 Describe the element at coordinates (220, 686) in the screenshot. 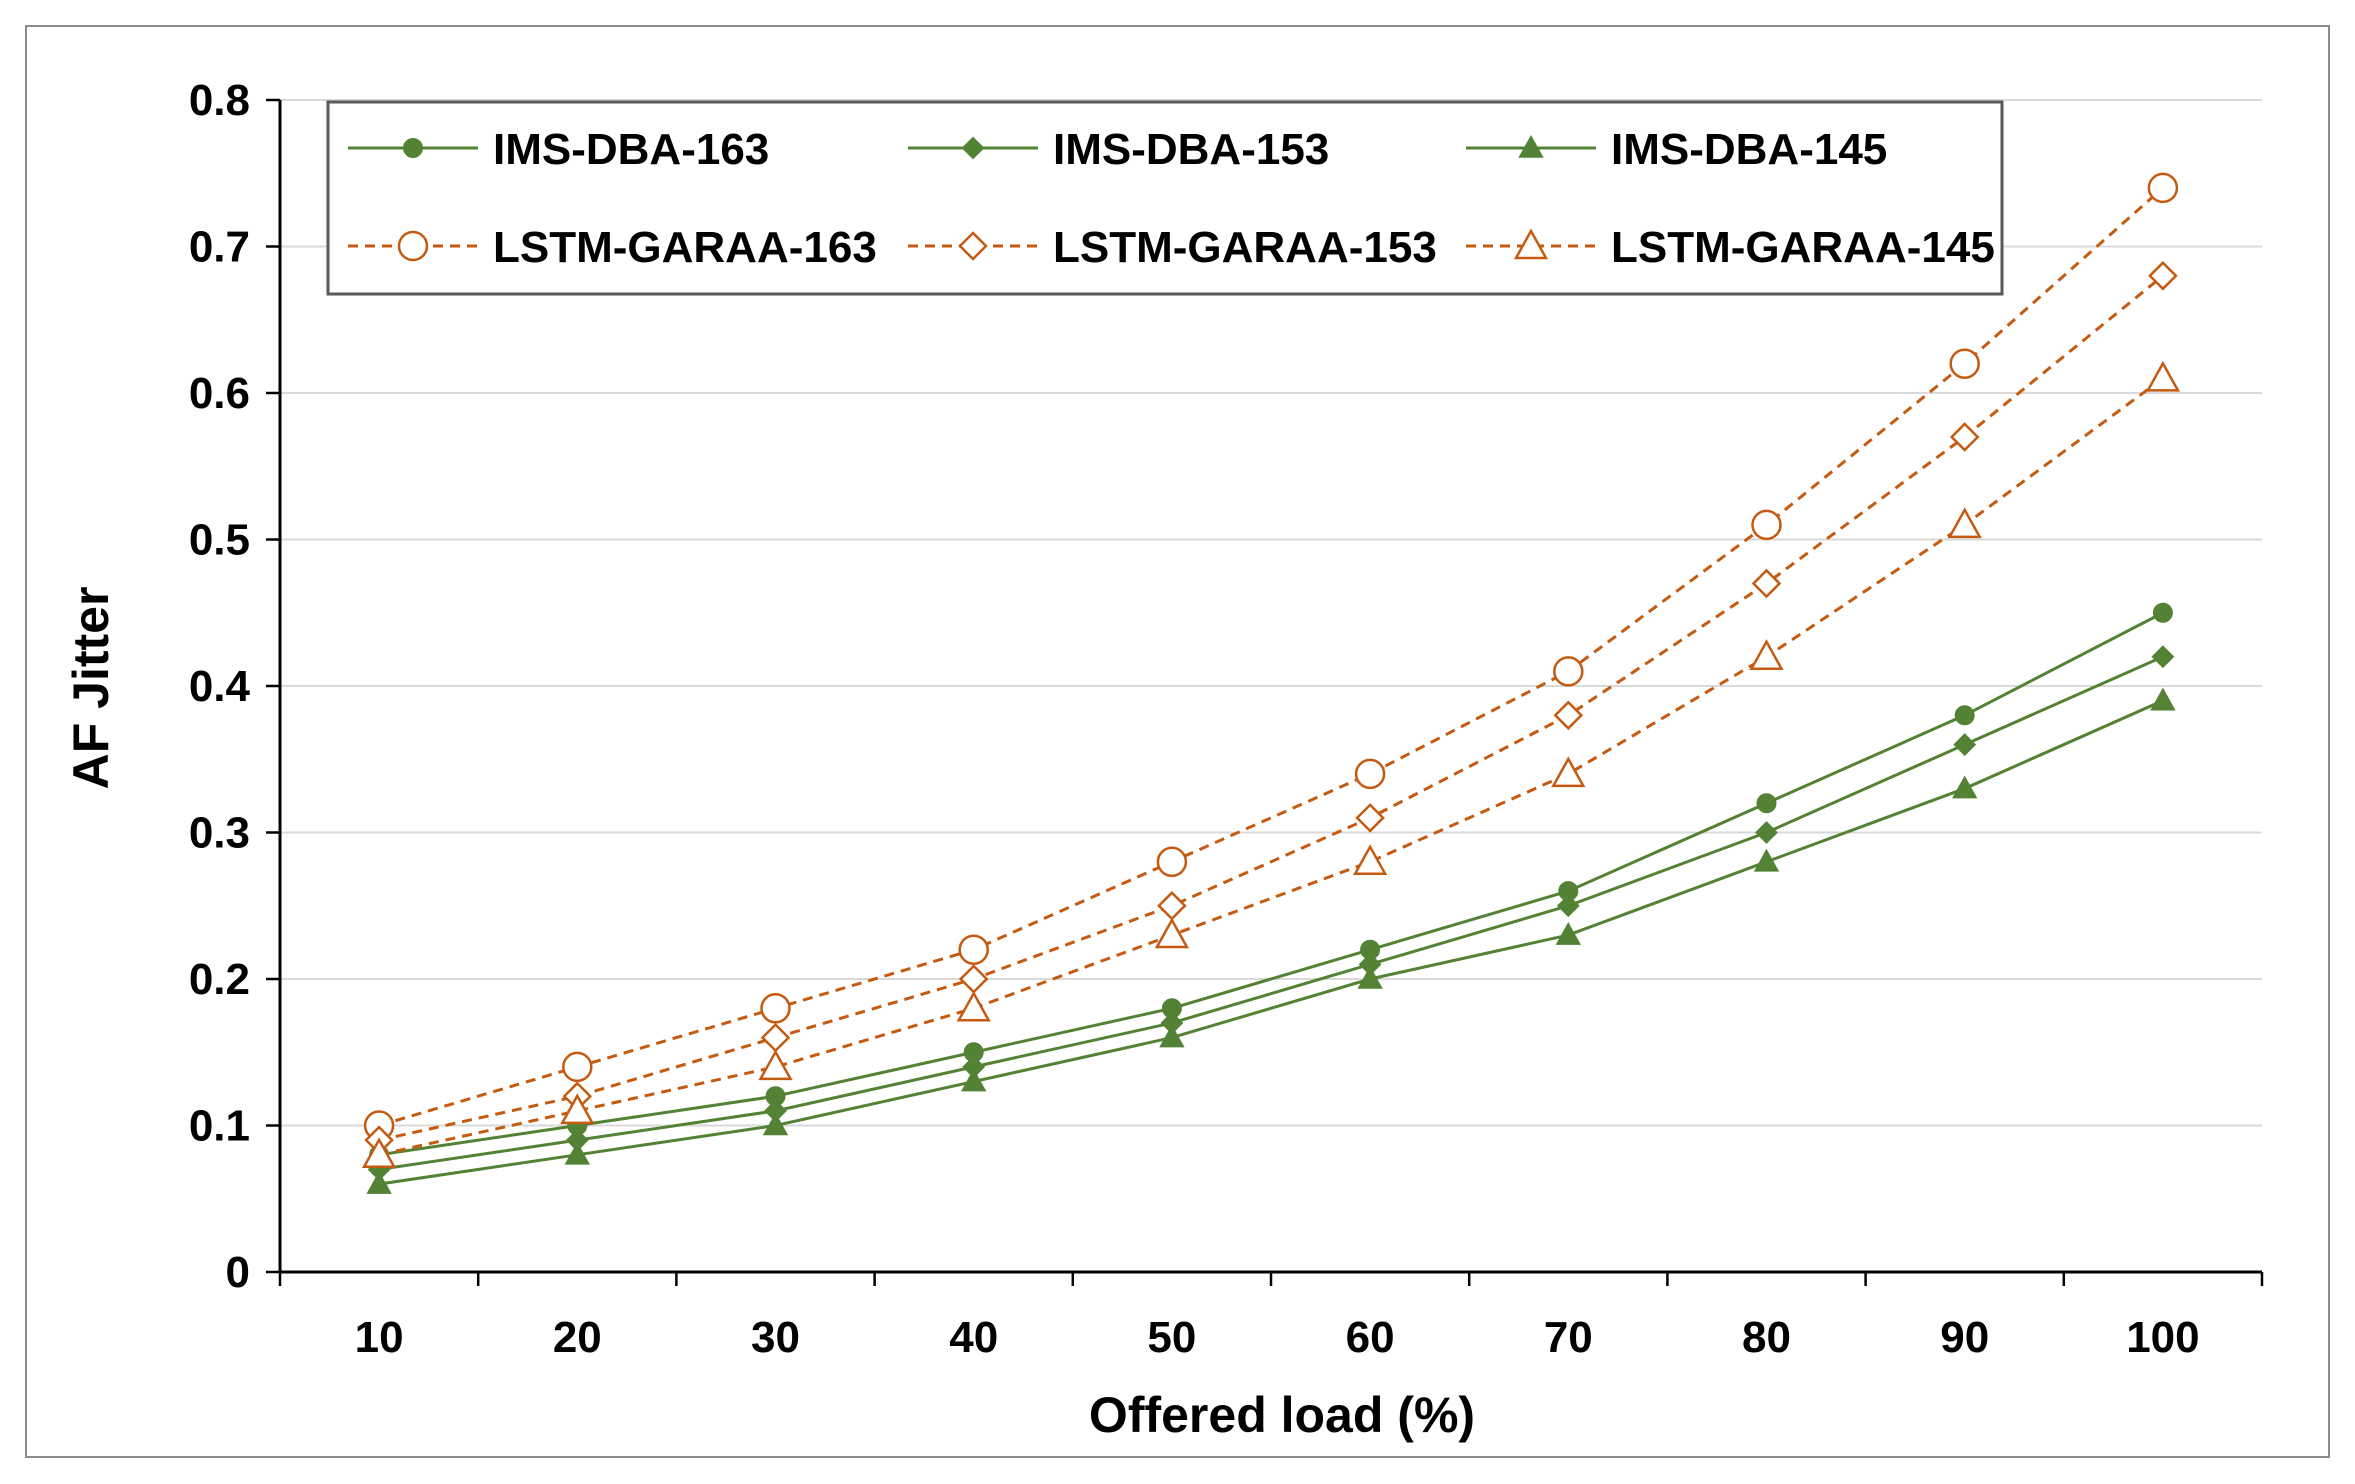

I see `y-tick-label: 0.4` at that location.